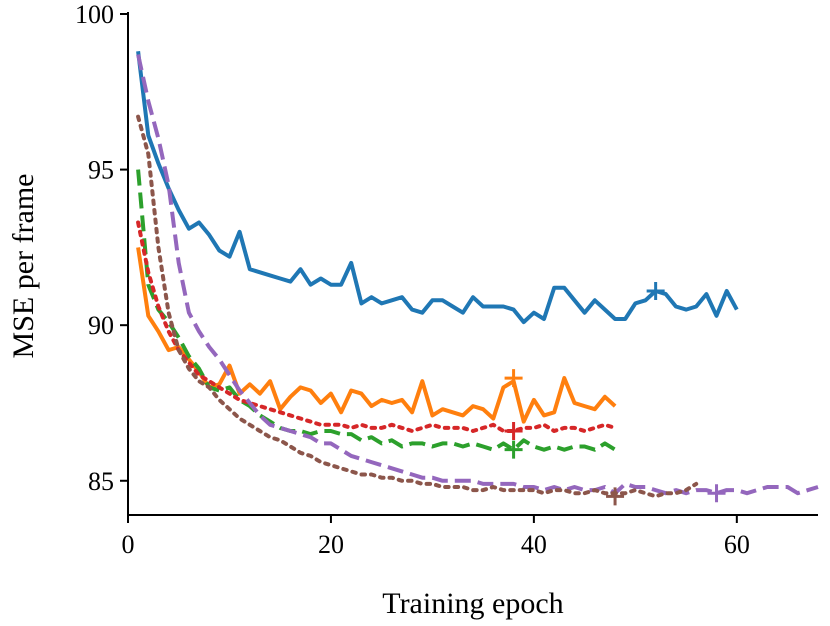 The height and width of the screenshot is (626, 830). I want to click on x-axis-title: Training epoch, so click(472, 603).